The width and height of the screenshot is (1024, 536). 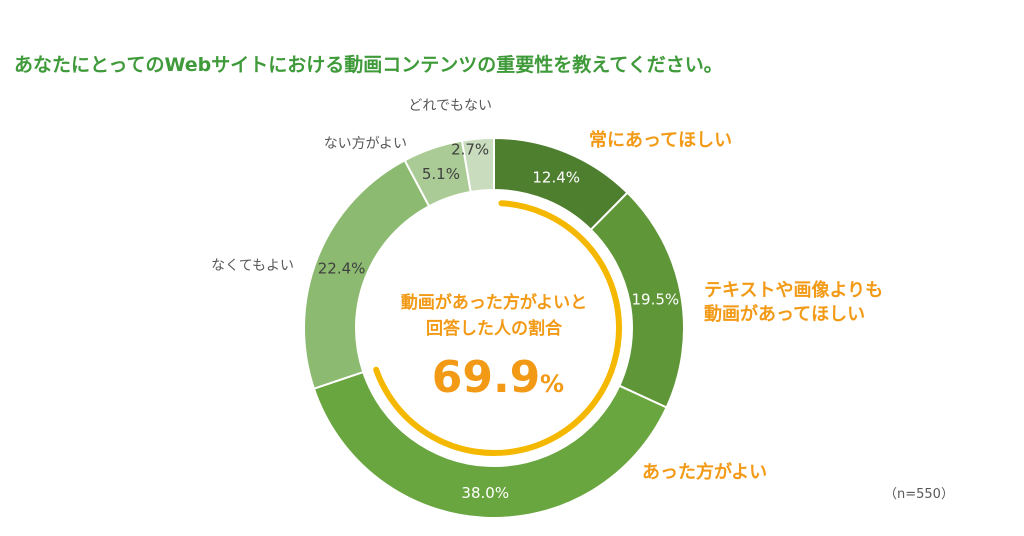 I want to click on center-caption: 動画があった方がよいと, so click(x=494, y=302).